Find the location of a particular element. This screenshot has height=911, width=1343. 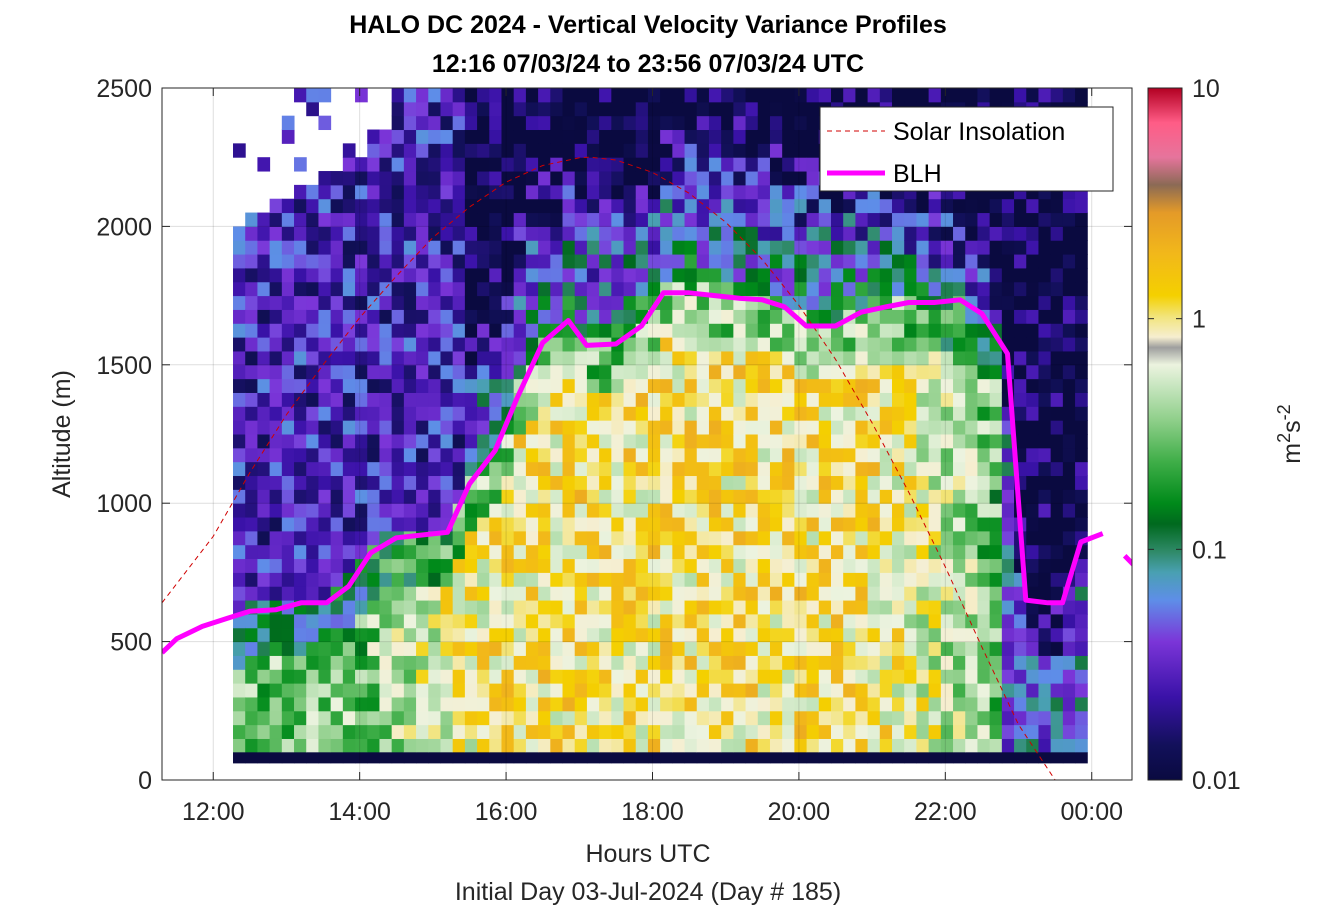

x-tick-label: 12:00 is located at coordinates (213, 812).